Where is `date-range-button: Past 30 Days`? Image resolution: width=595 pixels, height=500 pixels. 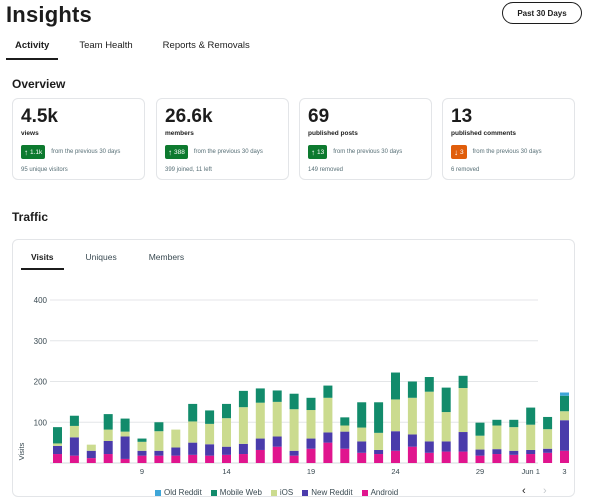
date-range-button: Past 30 Days is located at coordinates (542, 13).